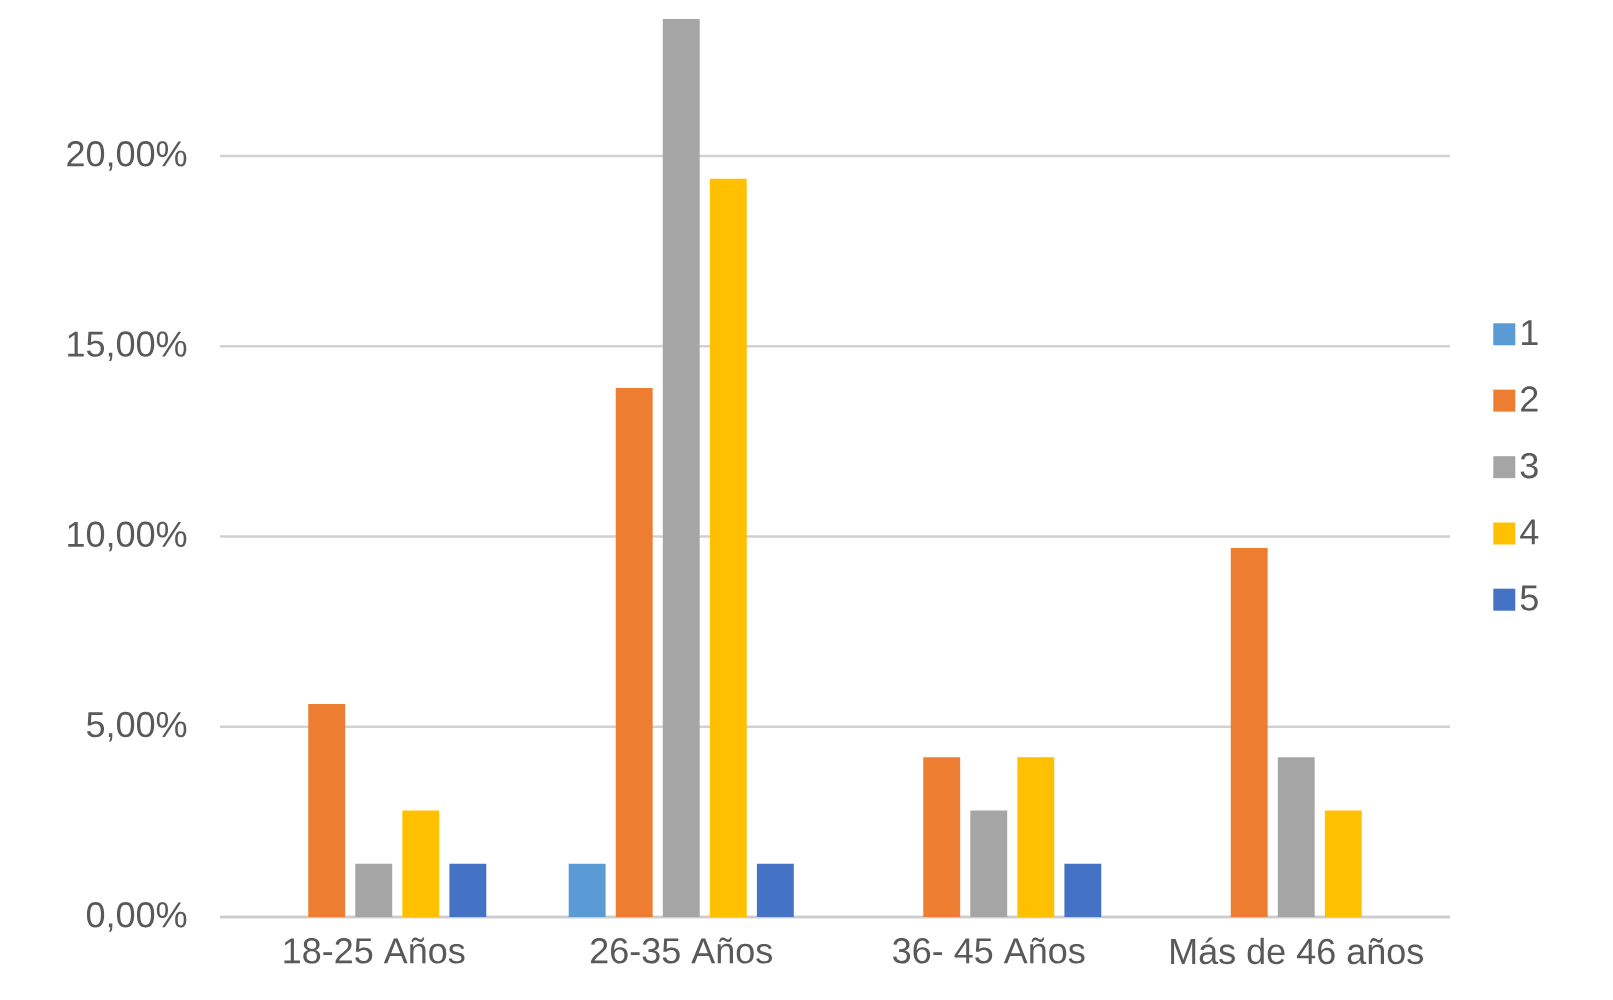 Image resolution: width=1613 pixels, height=1000 pixels. I want to click on x-tick-label: 18-25 Años, so click(374, 950).